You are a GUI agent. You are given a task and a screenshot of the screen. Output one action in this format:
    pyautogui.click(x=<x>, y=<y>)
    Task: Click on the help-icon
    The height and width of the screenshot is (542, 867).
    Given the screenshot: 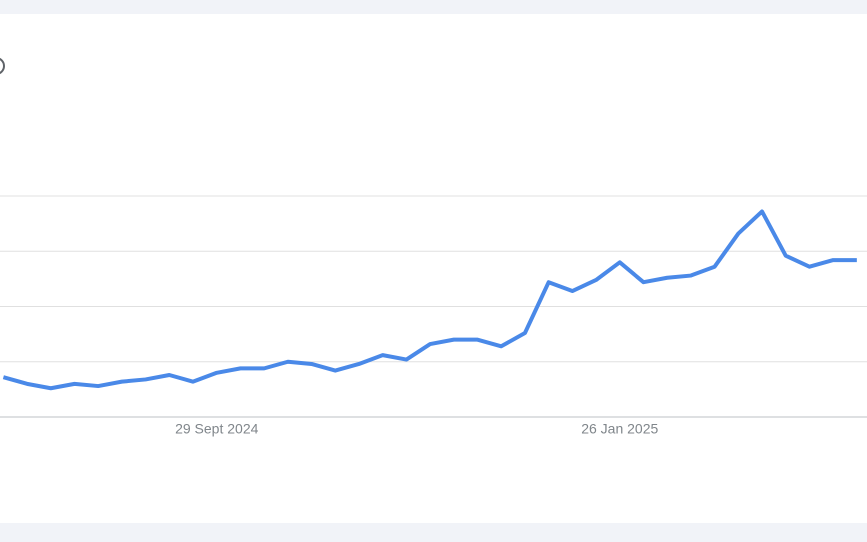 What is the action you would take?
    pyautogui.click(x=2, y=66)
    